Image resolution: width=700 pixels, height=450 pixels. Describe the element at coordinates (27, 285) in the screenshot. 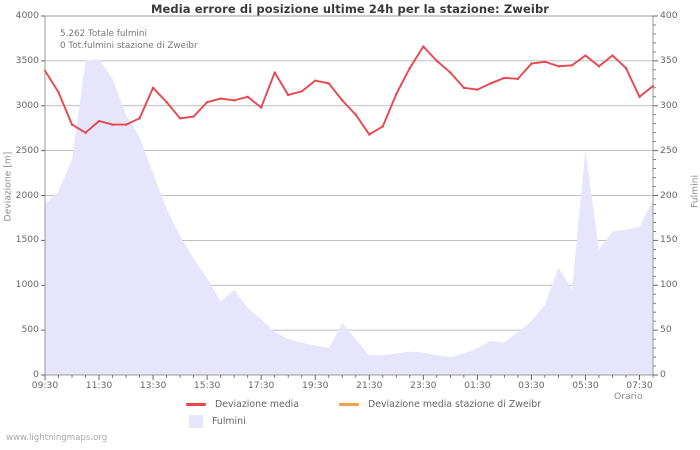

I see `y-axis-left-tick: 1000` at that location.